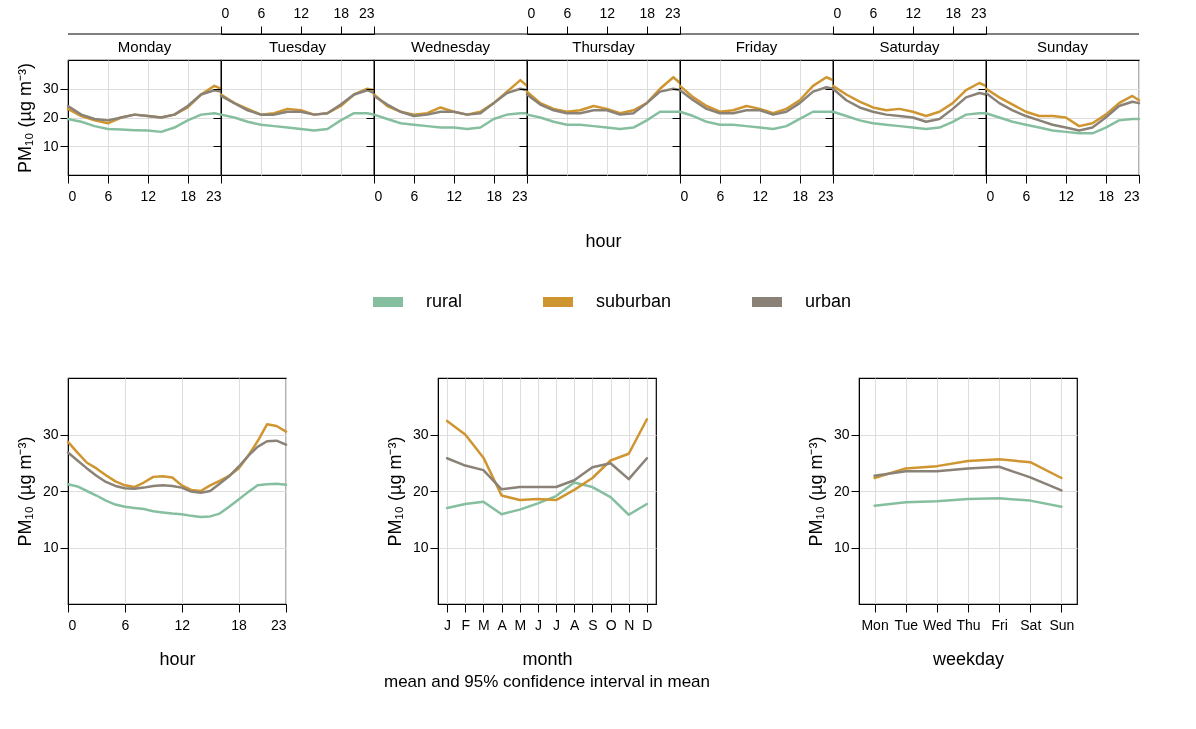 The height and width of the screenshot is (729, 1196). I want to click on chart-title: Sunday, so click(1063, 46).